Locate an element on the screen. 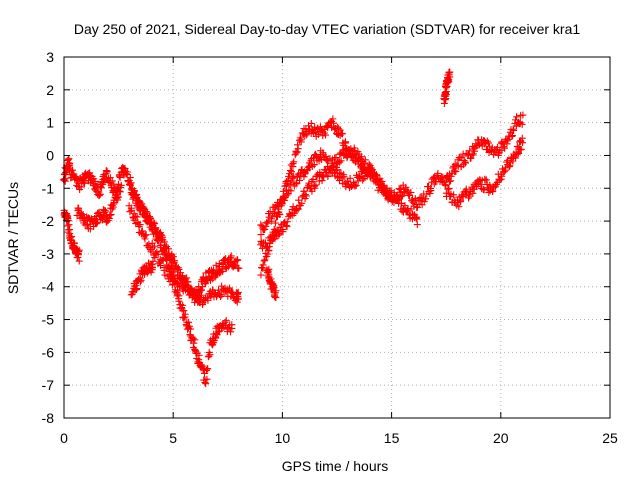  y-tick-label: -3 is located at coordinates (48, 254).